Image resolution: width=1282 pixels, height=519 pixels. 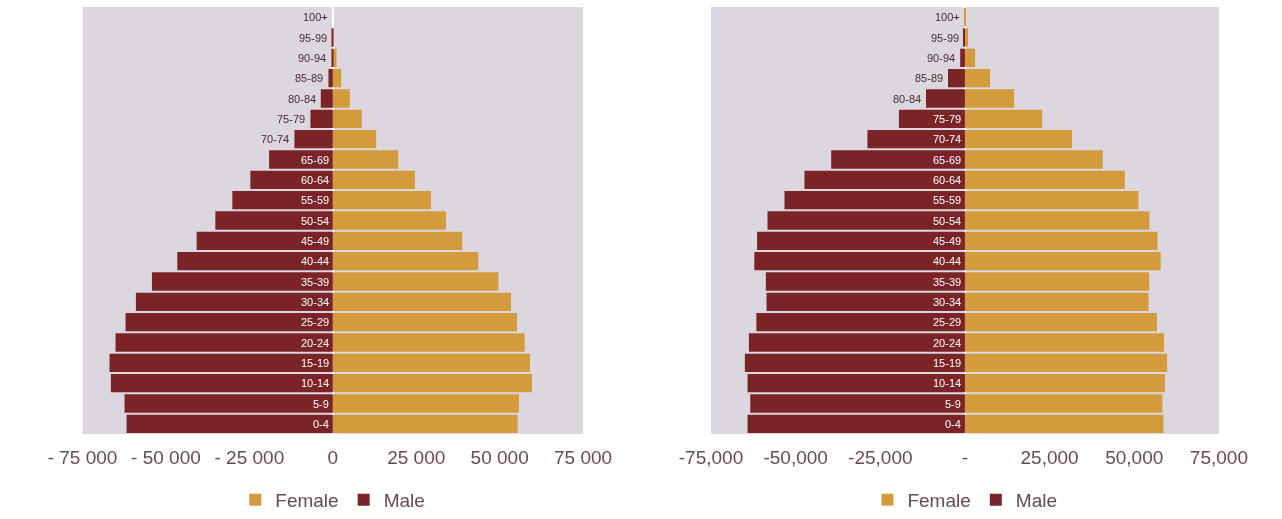 I want to click on y-tick-label: 85-89, so click(x=929, y=78).